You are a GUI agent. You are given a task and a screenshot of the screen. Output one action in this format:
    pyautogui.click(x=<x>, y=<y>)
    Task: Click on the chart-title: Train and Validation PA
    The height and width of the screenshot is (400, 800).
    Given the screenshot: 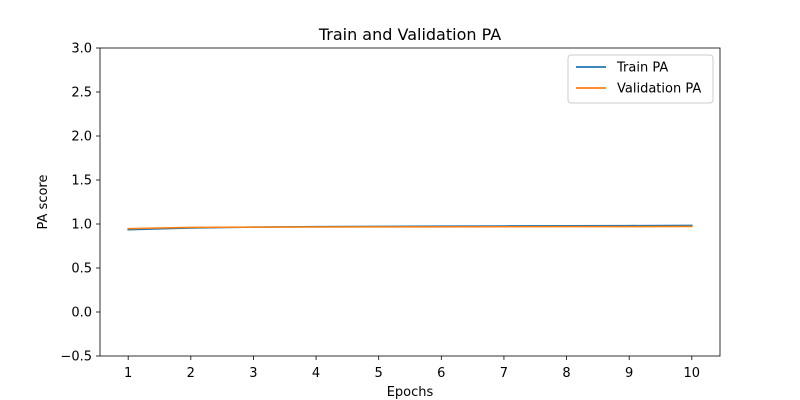 What is the action you would take?
    pyautogui.click(x=409, y=34)
    